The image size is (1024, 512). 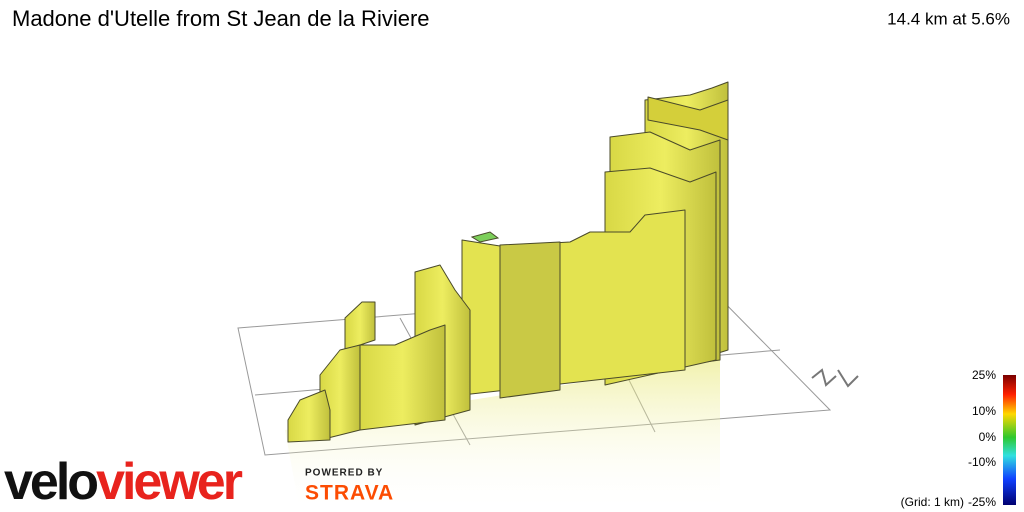 What do you see at coordinates (982, 502) in the screenshot?
I see `scale-label: -25%` at bounding box center [982, 502].